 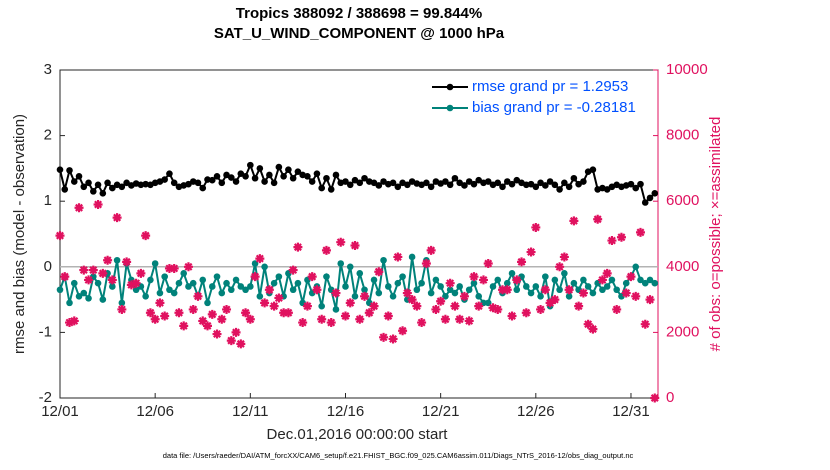 What do you see at coordinates (682, 266) in the screenshot?
I see `y2-tick-label: 4000` at bounding box center [682, 266].